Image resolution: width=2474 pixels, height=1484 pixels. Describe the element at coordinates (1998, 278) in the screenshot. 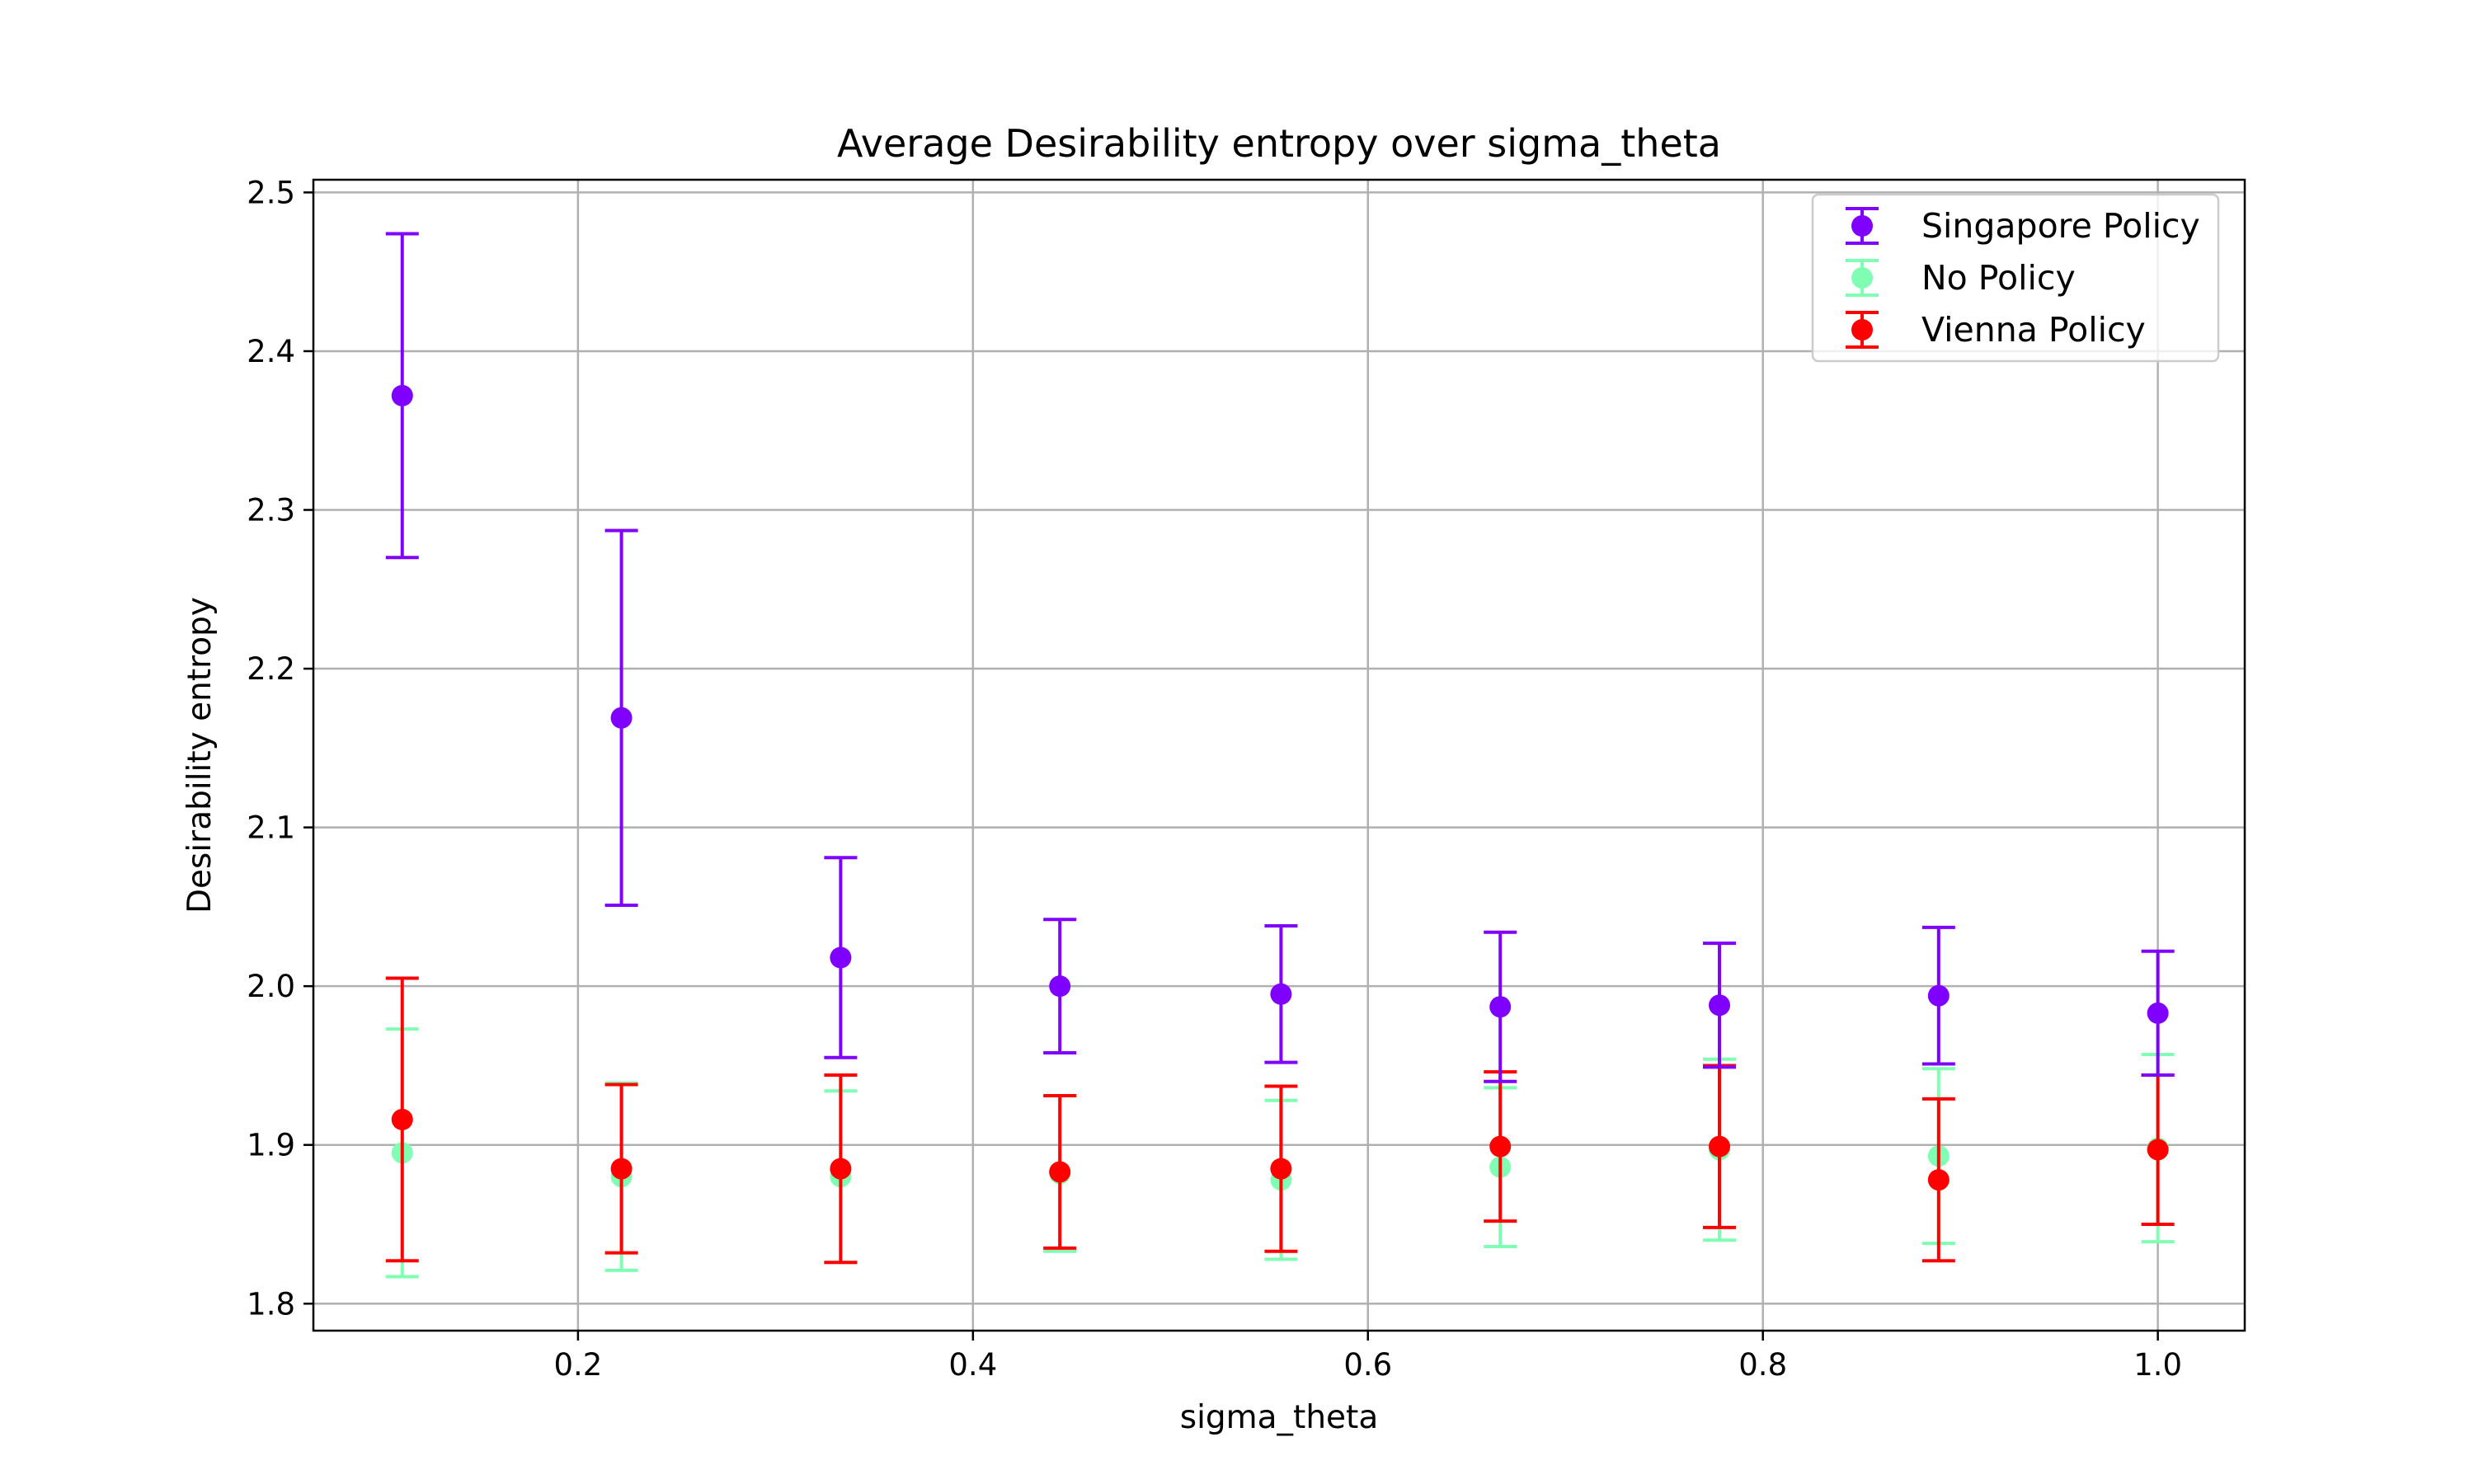

I see `legend-label: No Policy` at that location.